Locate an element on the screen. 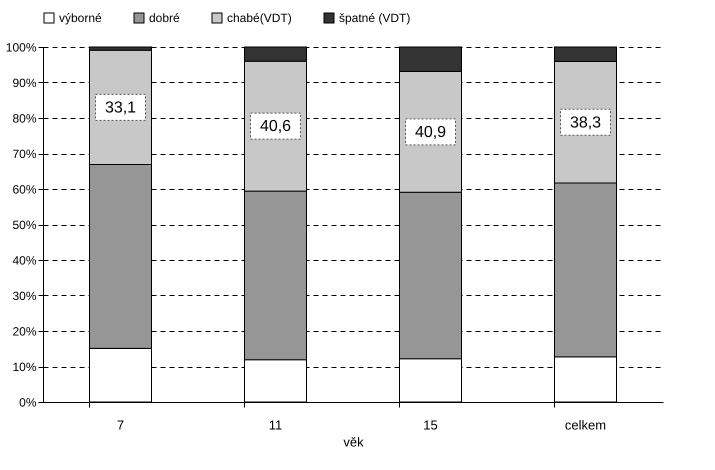 The image size is (715, 470). annotation: 40,9 is located at coordinates (430, 132).